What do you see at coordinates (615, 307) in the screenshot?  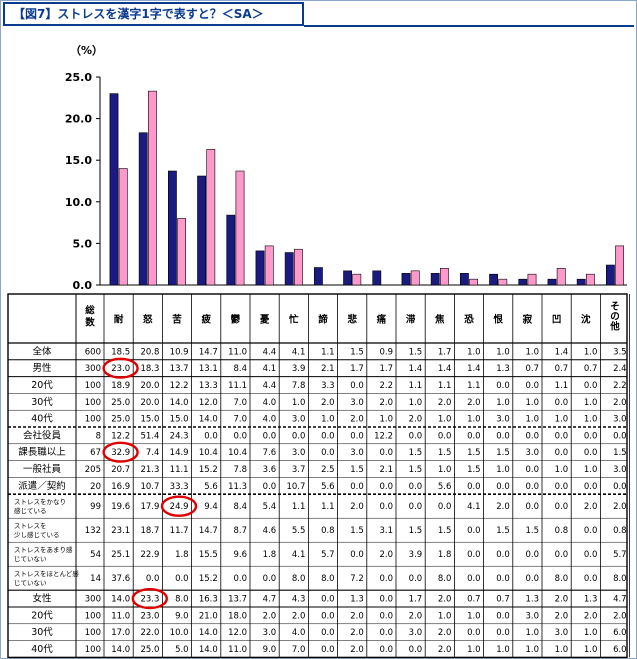 I see `header-category-17: そ` at bounding box center [615, 307].